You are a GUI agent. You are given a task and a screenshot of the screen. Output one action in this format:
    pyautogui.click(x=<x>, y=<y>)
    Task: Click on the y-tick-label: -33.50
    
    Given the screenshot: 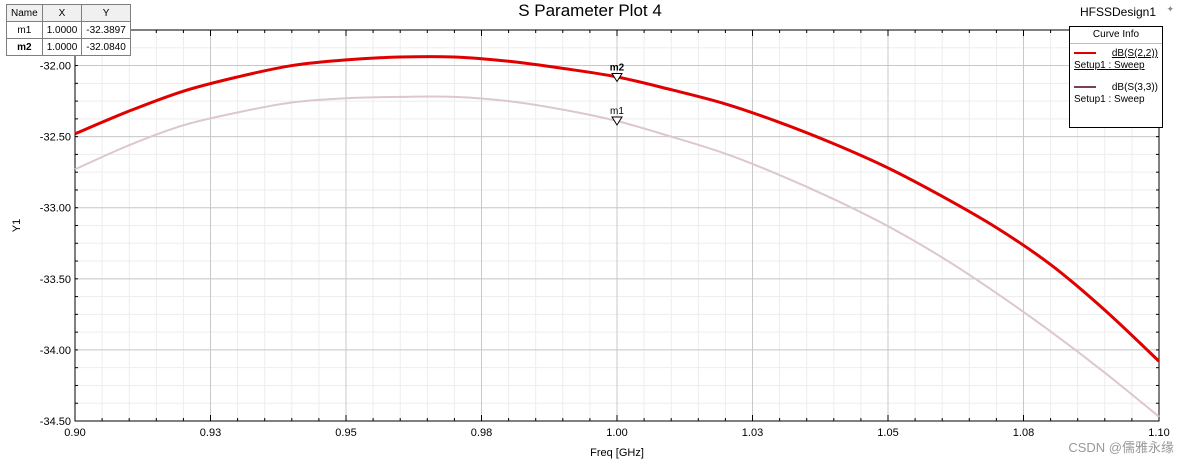 What is the action you would take?
    pyautogui.click(x=55, y=280)
    